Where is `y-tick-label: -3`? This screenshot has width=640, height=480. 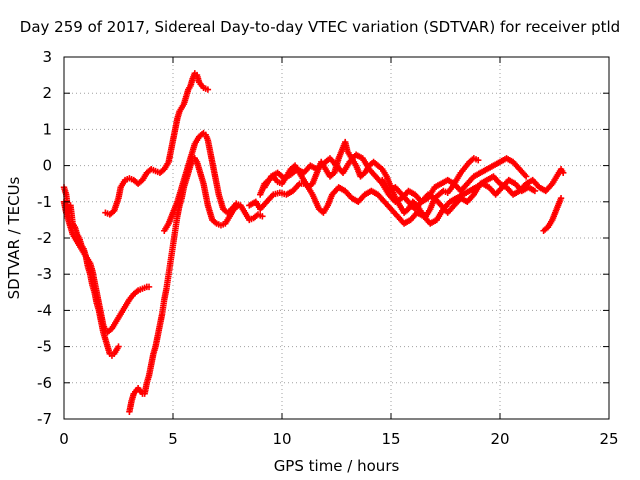 y-tick-label: -3 is located at coordinates (44, 274).